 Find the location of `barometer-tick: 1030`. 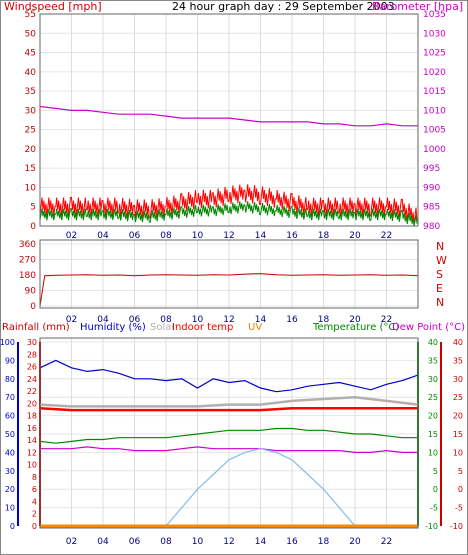

barometer-tick: 1030 is located at coordinates (434, 34).